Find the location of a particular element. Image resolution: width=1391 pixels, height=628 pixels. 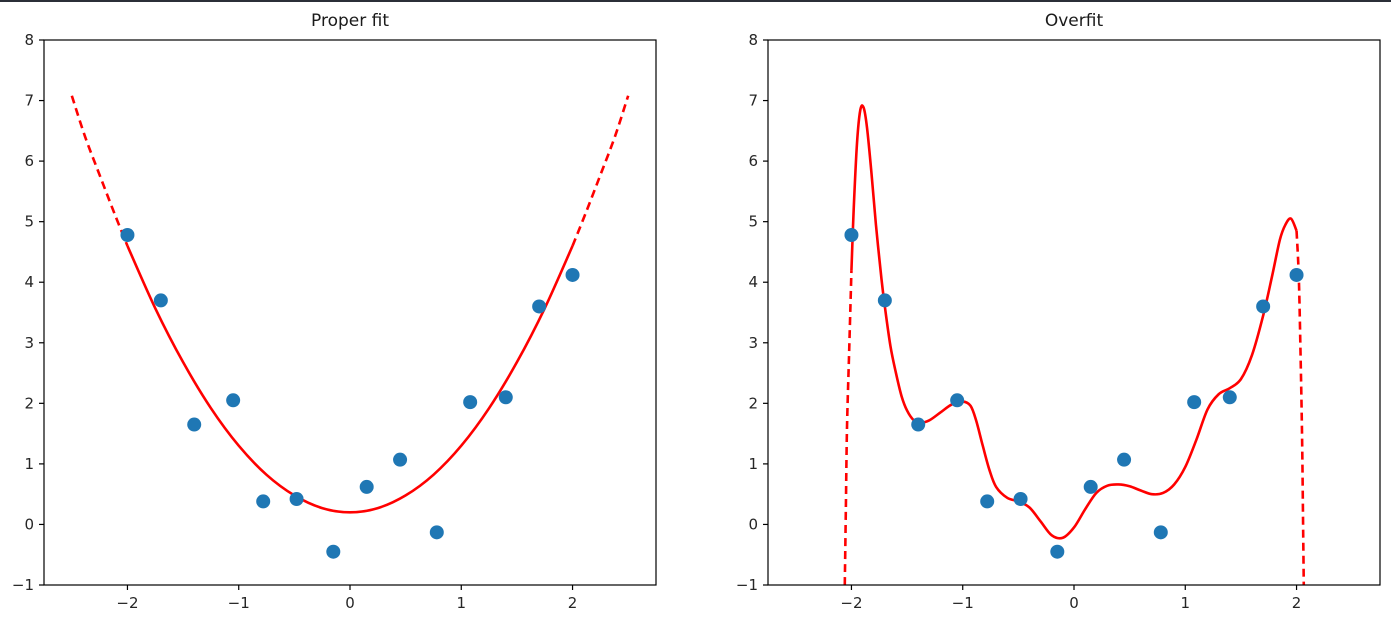

quadratic-fit-curve is located at coordinates (350, 379).